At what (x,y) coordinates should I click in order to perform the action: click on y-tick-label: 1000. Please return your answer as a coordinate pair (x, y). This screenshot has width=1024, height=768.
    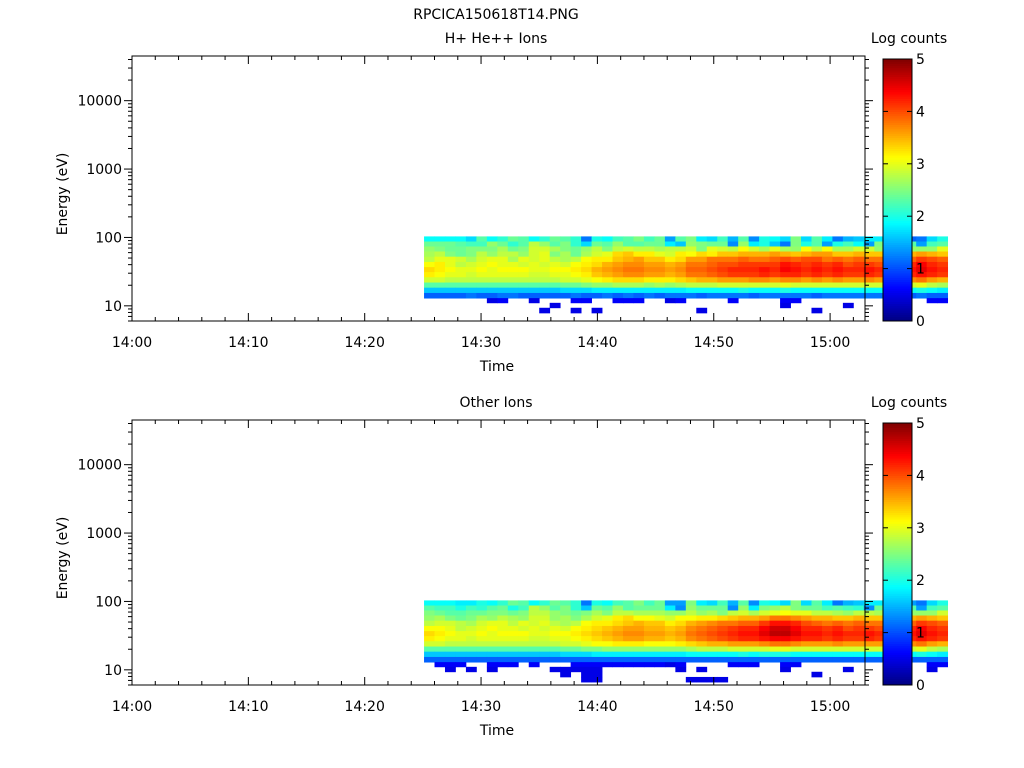
    Looking at the image, I should click on (104, 170).